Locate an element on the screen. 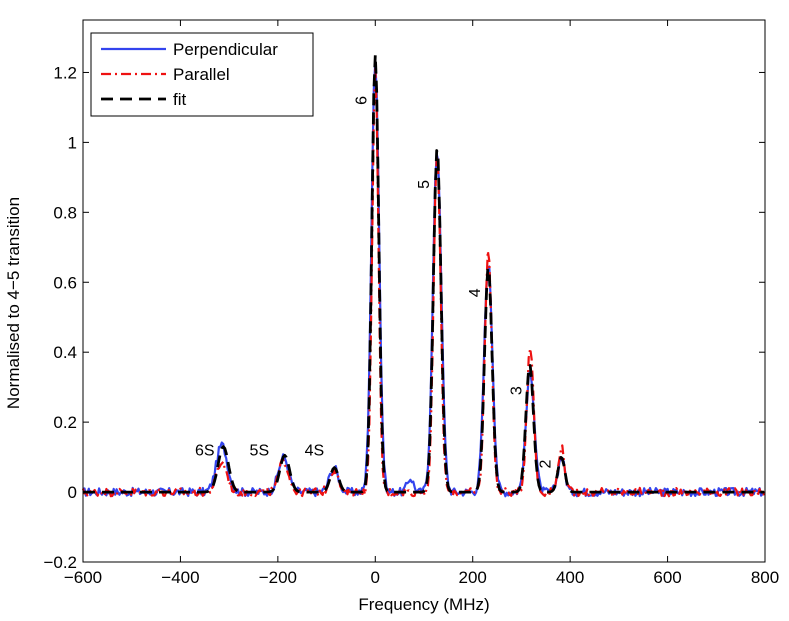  peak-label: 3 is located at coordinates (516, 390).